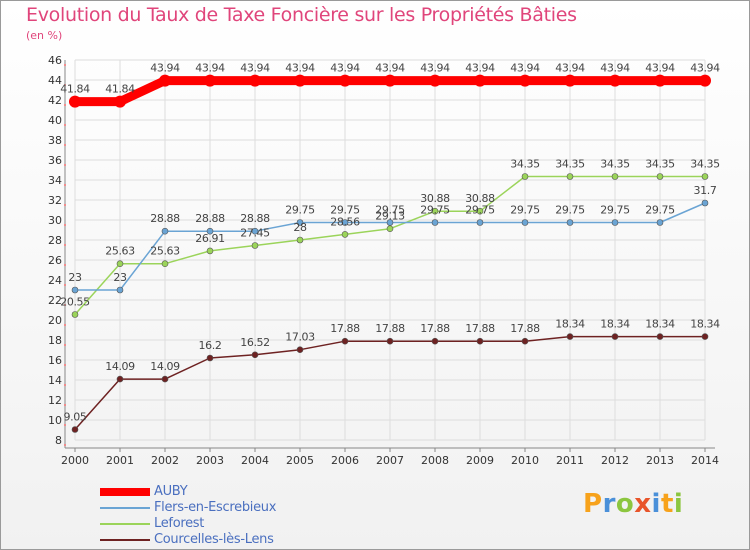 The height and width of the screenshot is (550, 750). What do you see at coordinates (345, 460) in the screenshot?
I see `x-tick-label: 2006` at bounding box center [345, 460].